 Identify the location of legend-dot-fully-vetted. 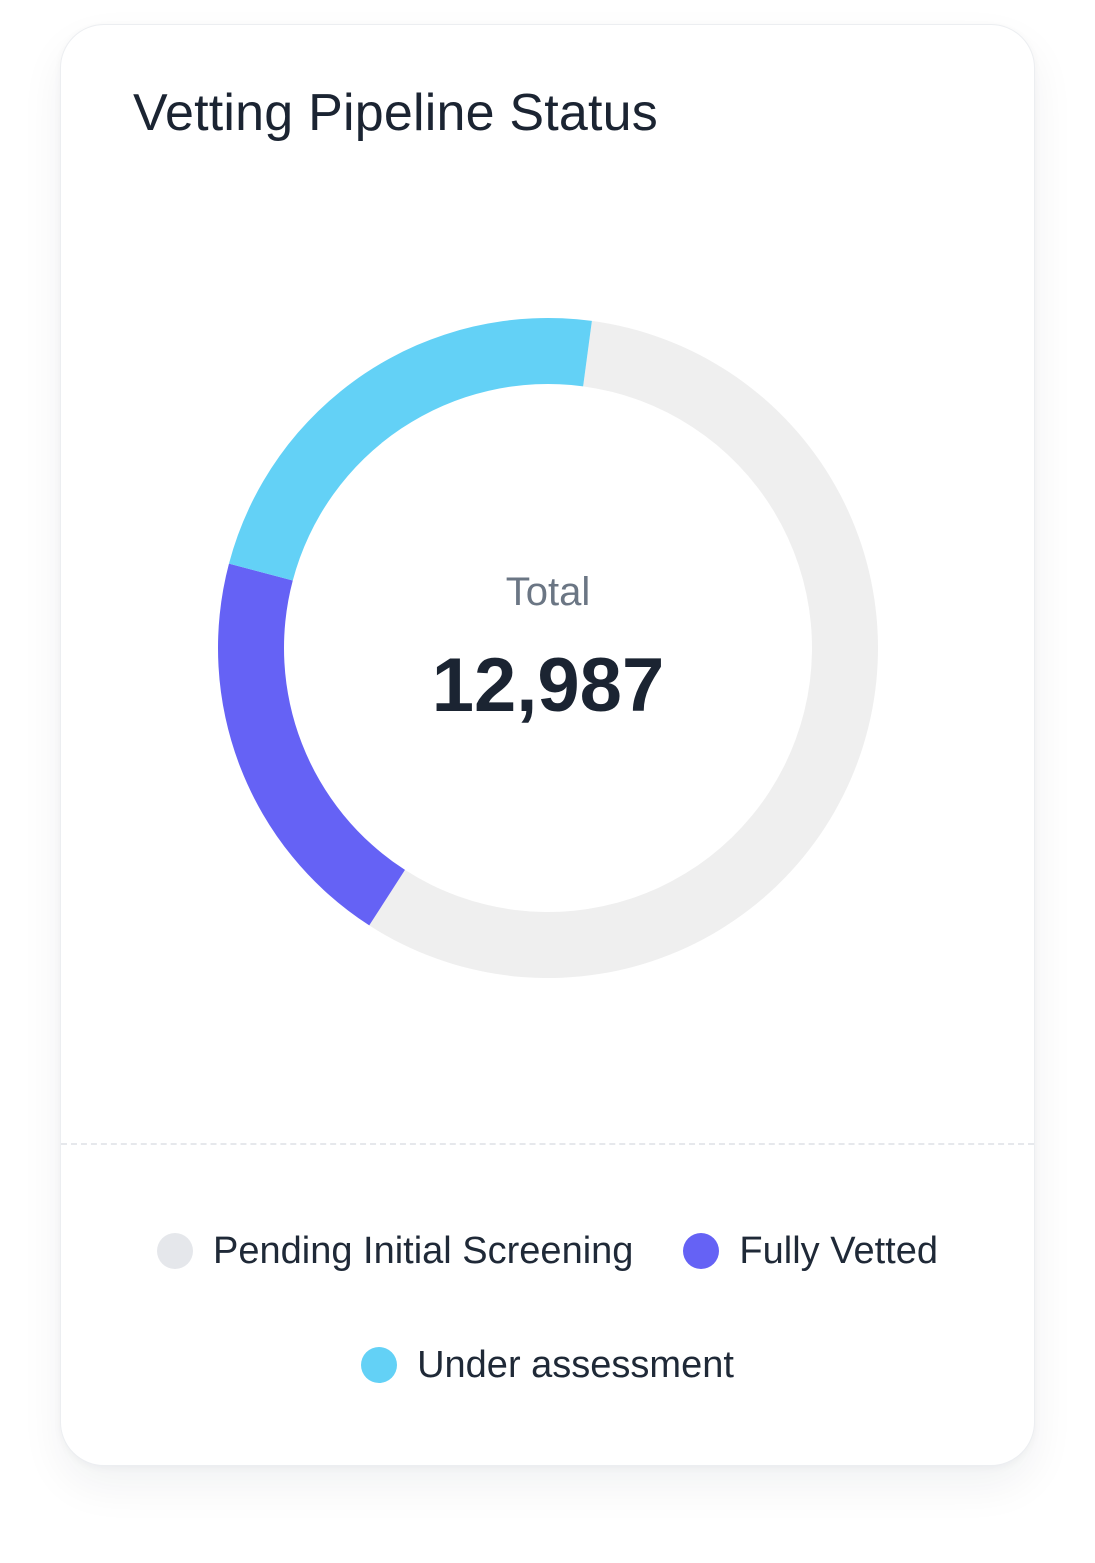
(701, 1251).